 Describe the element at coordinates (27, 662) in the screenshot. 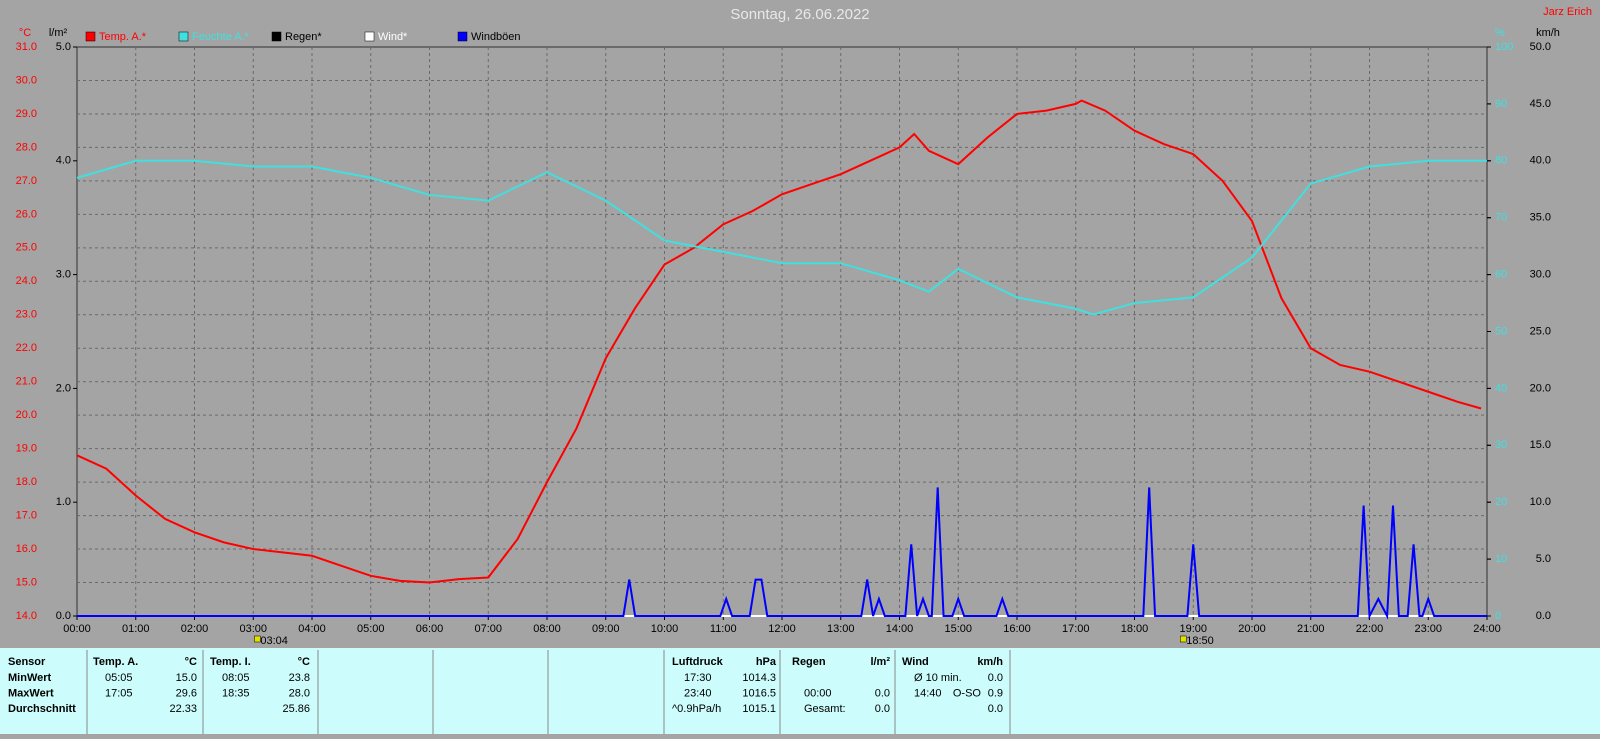

I see `table-header: Sensor` at that location.